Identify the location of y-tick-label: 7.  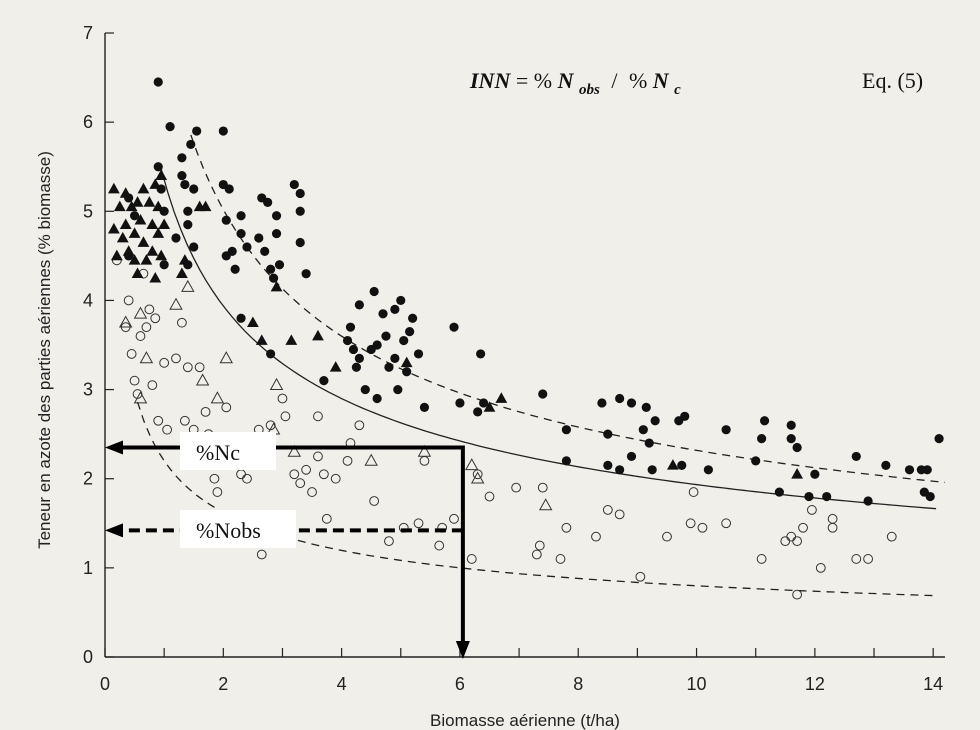
(88, 33).